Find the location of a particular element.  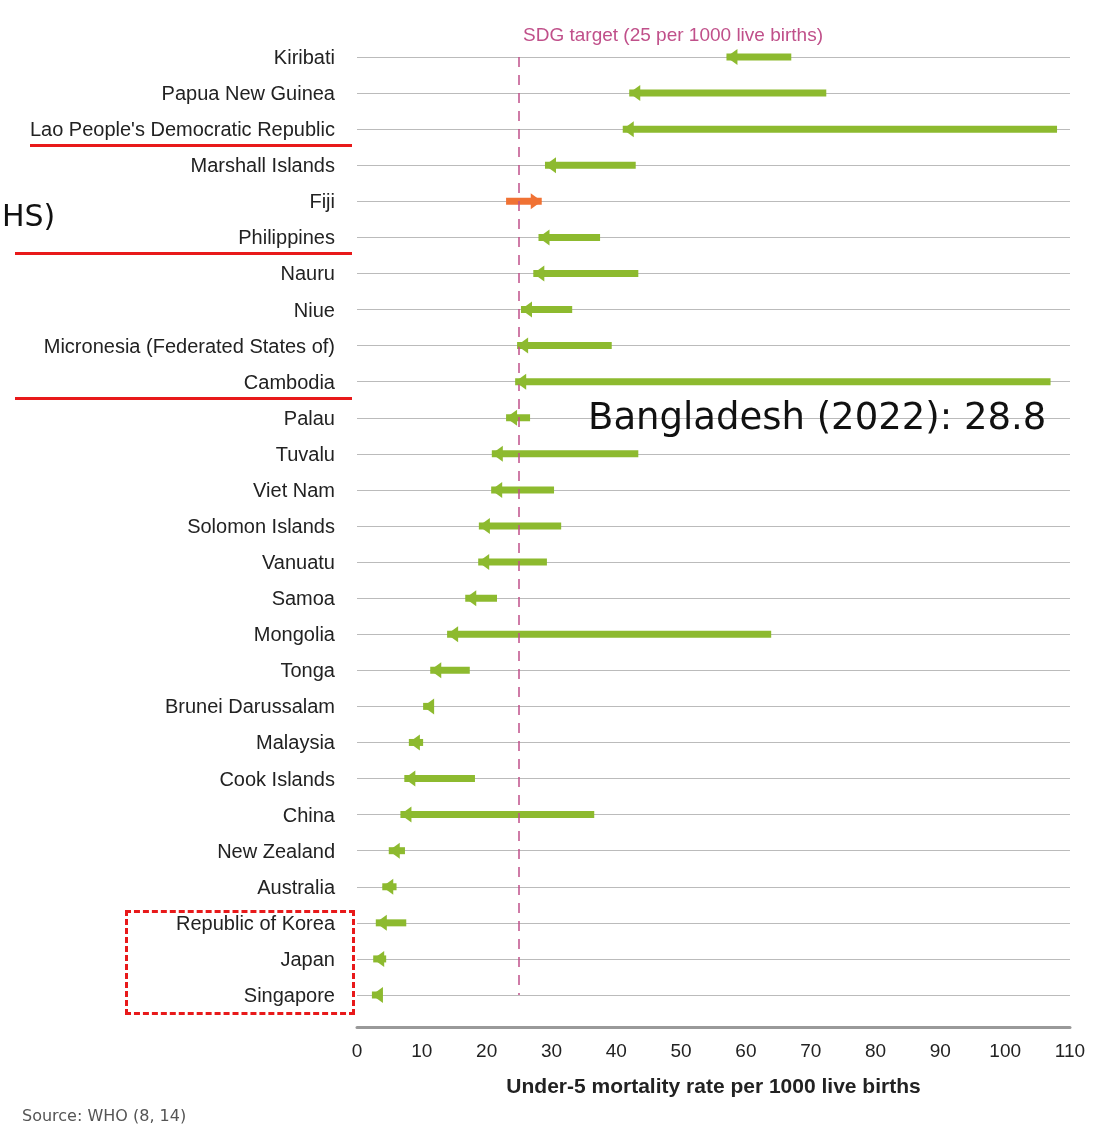

y-tick-label: New Zealand is located at coordinates (276, 850).